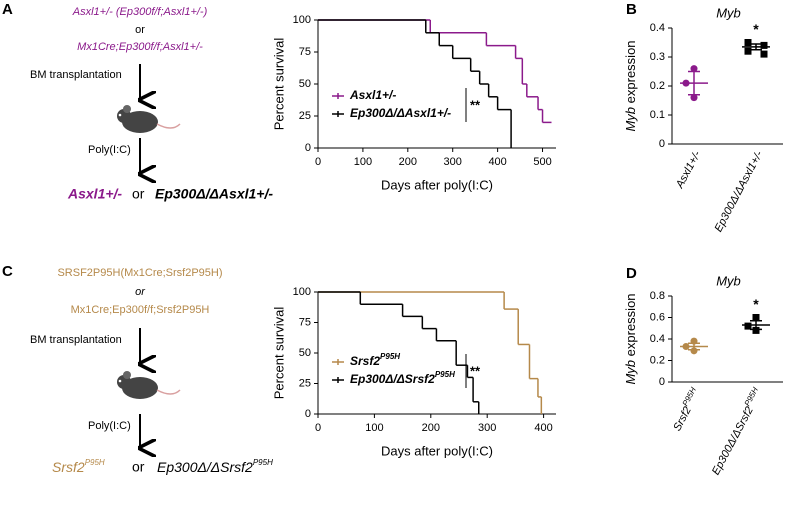  I want to click on result: Asxl1+/-, so click(94, 194).